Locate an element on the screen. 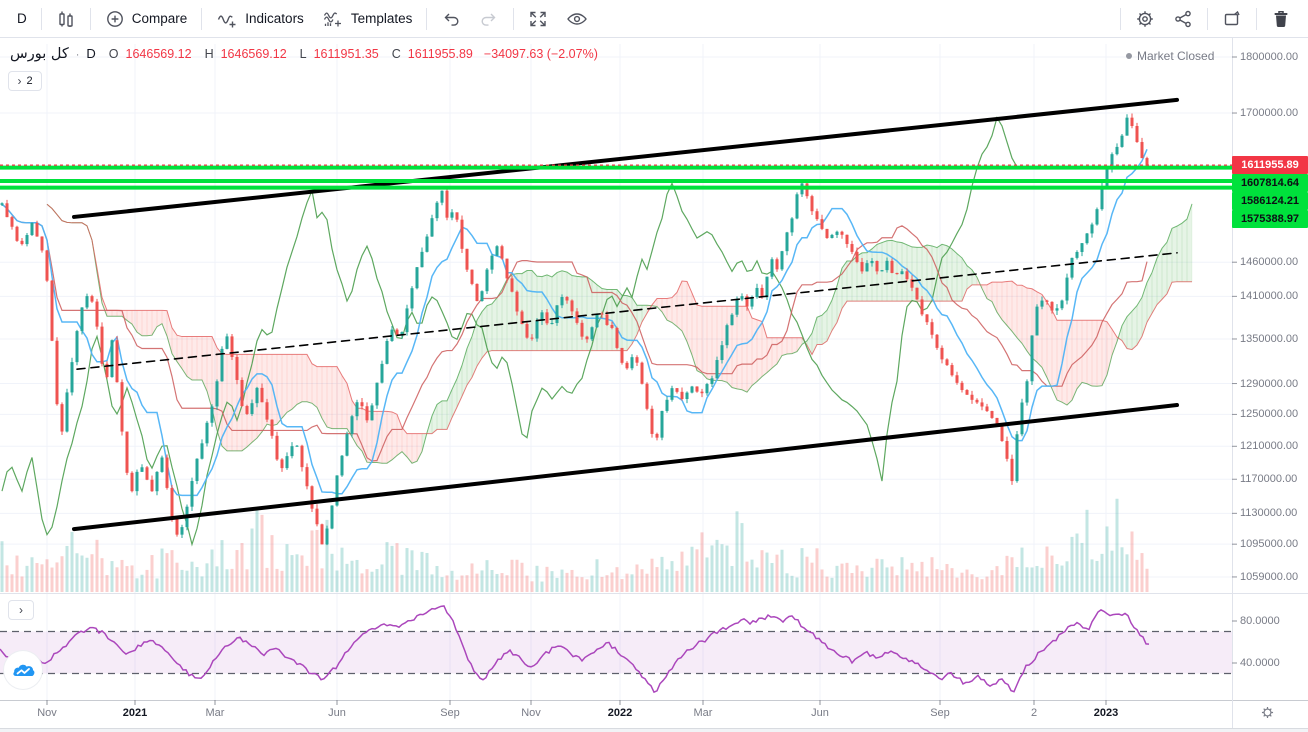 This screenshot has width=1308, height=732. interval-button: D is located at coordinates (22, 19).